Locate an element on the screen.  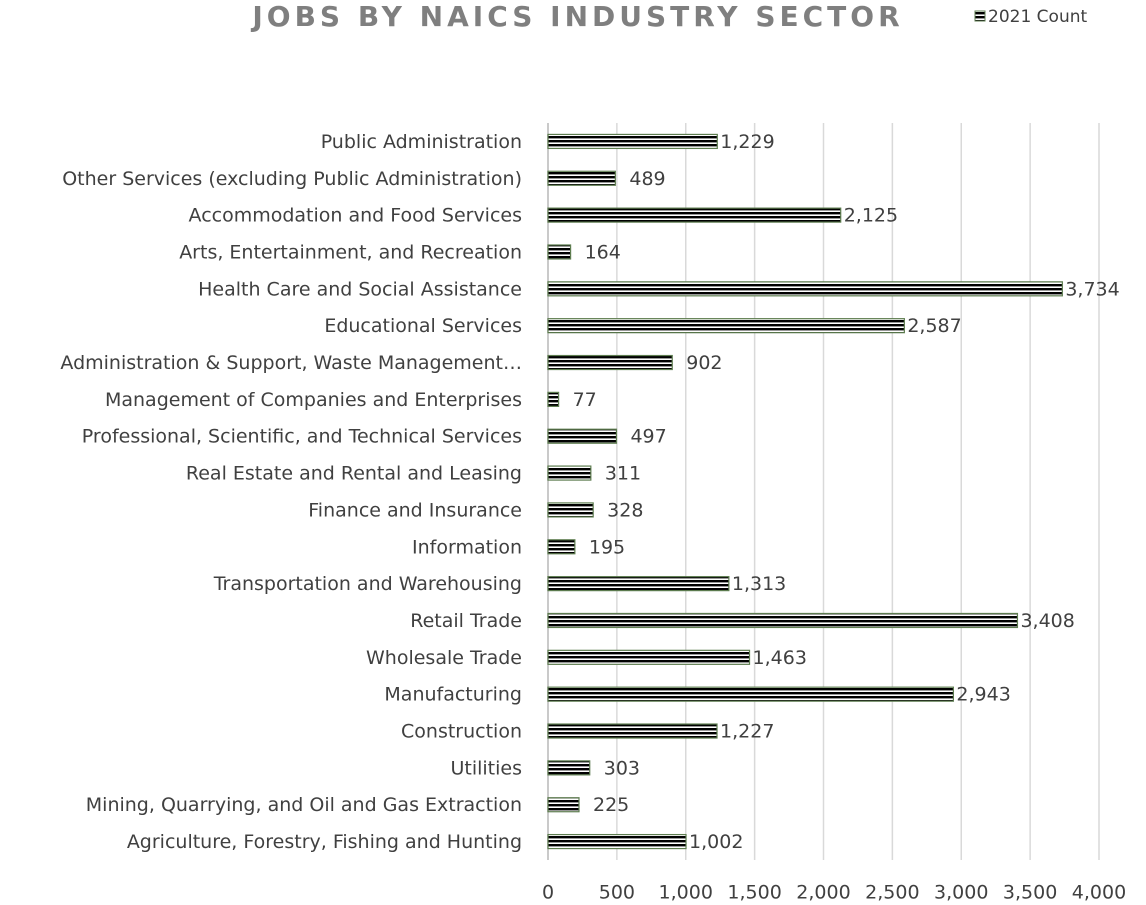
value-label: 1,002 is located at coordinates (716, 842).